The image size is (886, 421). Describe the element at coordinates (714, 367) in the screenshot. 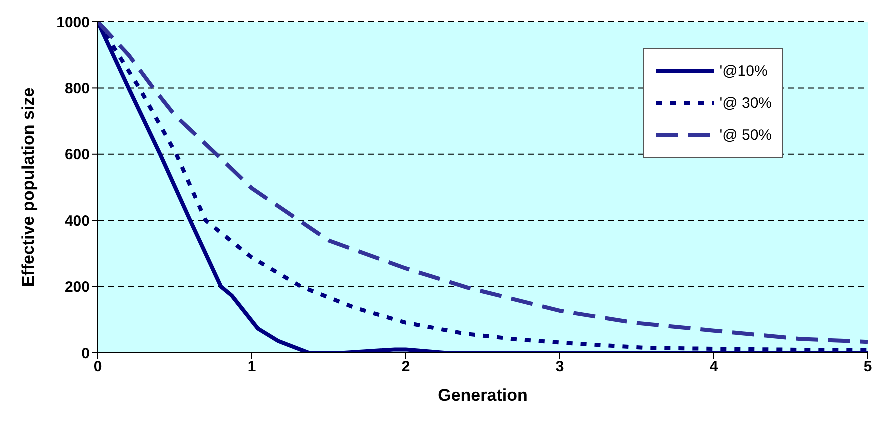

I see `x-tick-label: 4` at that location.